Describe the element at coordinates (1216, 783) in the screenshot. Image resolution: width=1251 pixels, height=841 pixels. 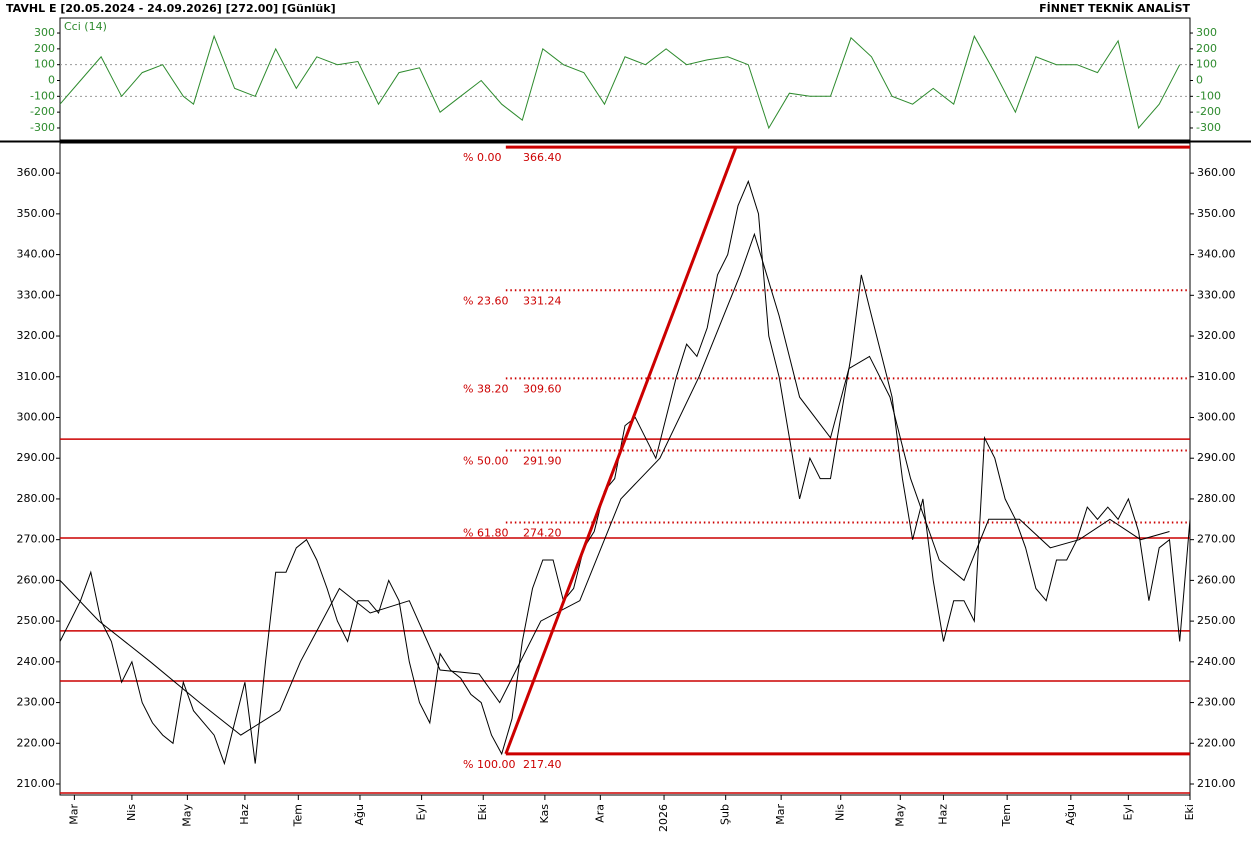
I see `y-tick-label-right: 210.00` at that location.